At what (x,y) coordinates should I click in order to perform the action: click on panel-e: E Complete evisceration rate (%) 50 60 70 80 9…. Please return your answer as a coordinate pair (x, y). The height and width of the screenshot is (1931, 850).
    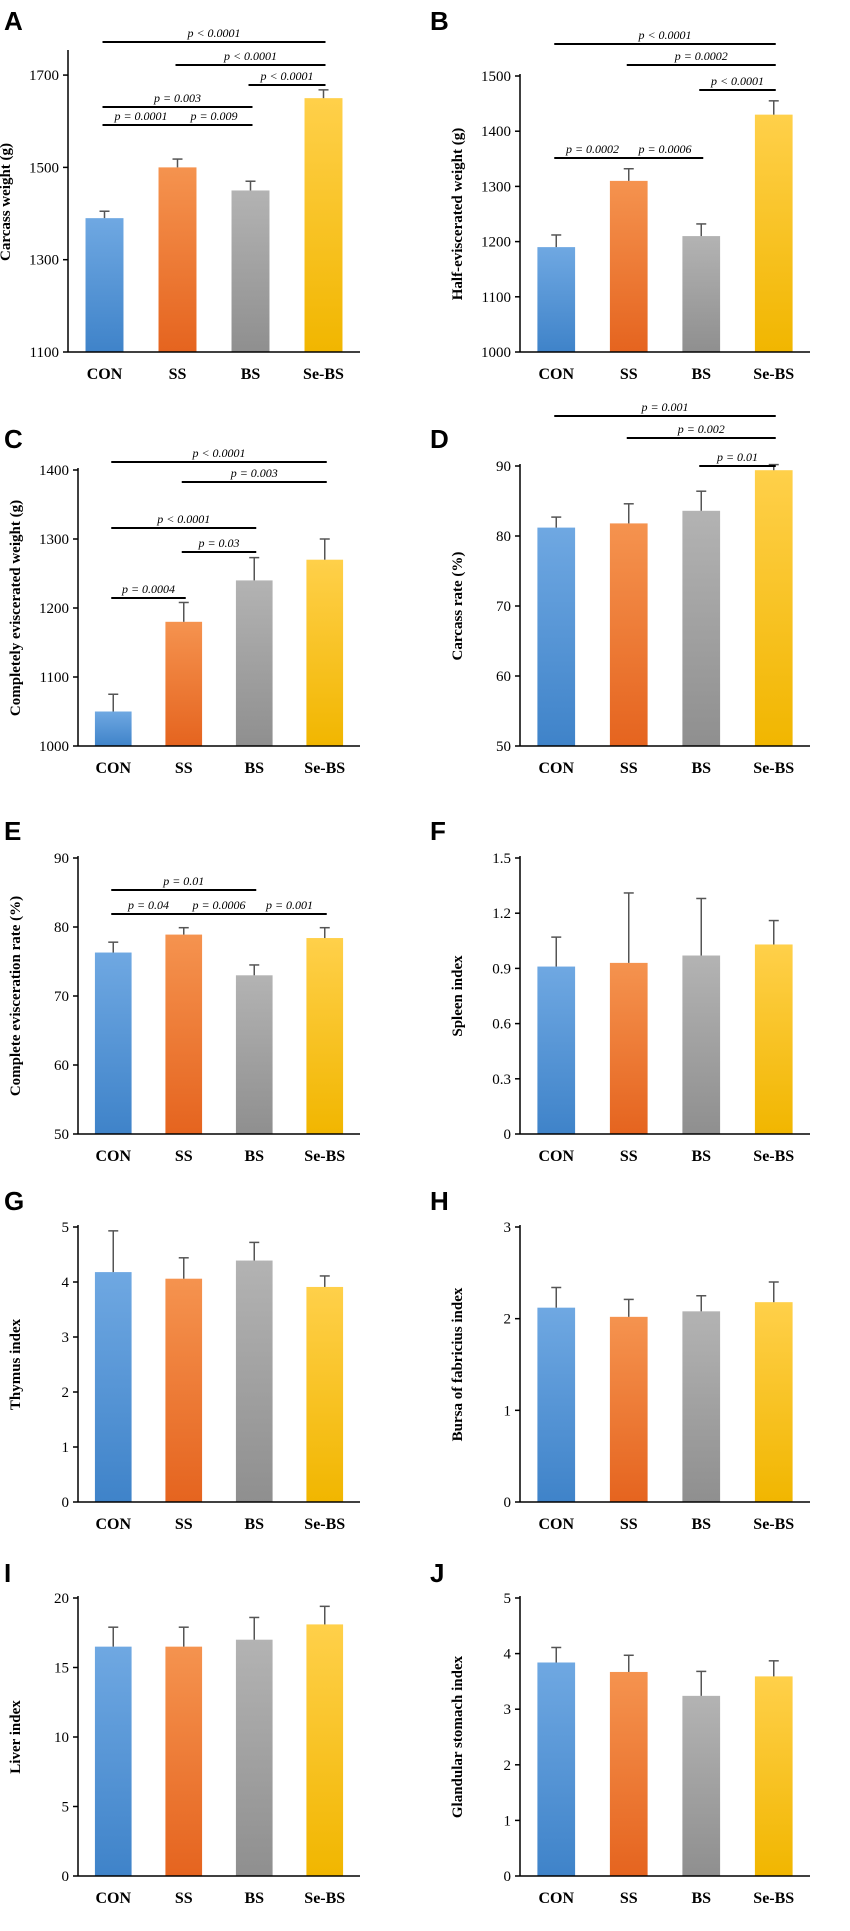
    Looking at the image, I should click on (182, 990).